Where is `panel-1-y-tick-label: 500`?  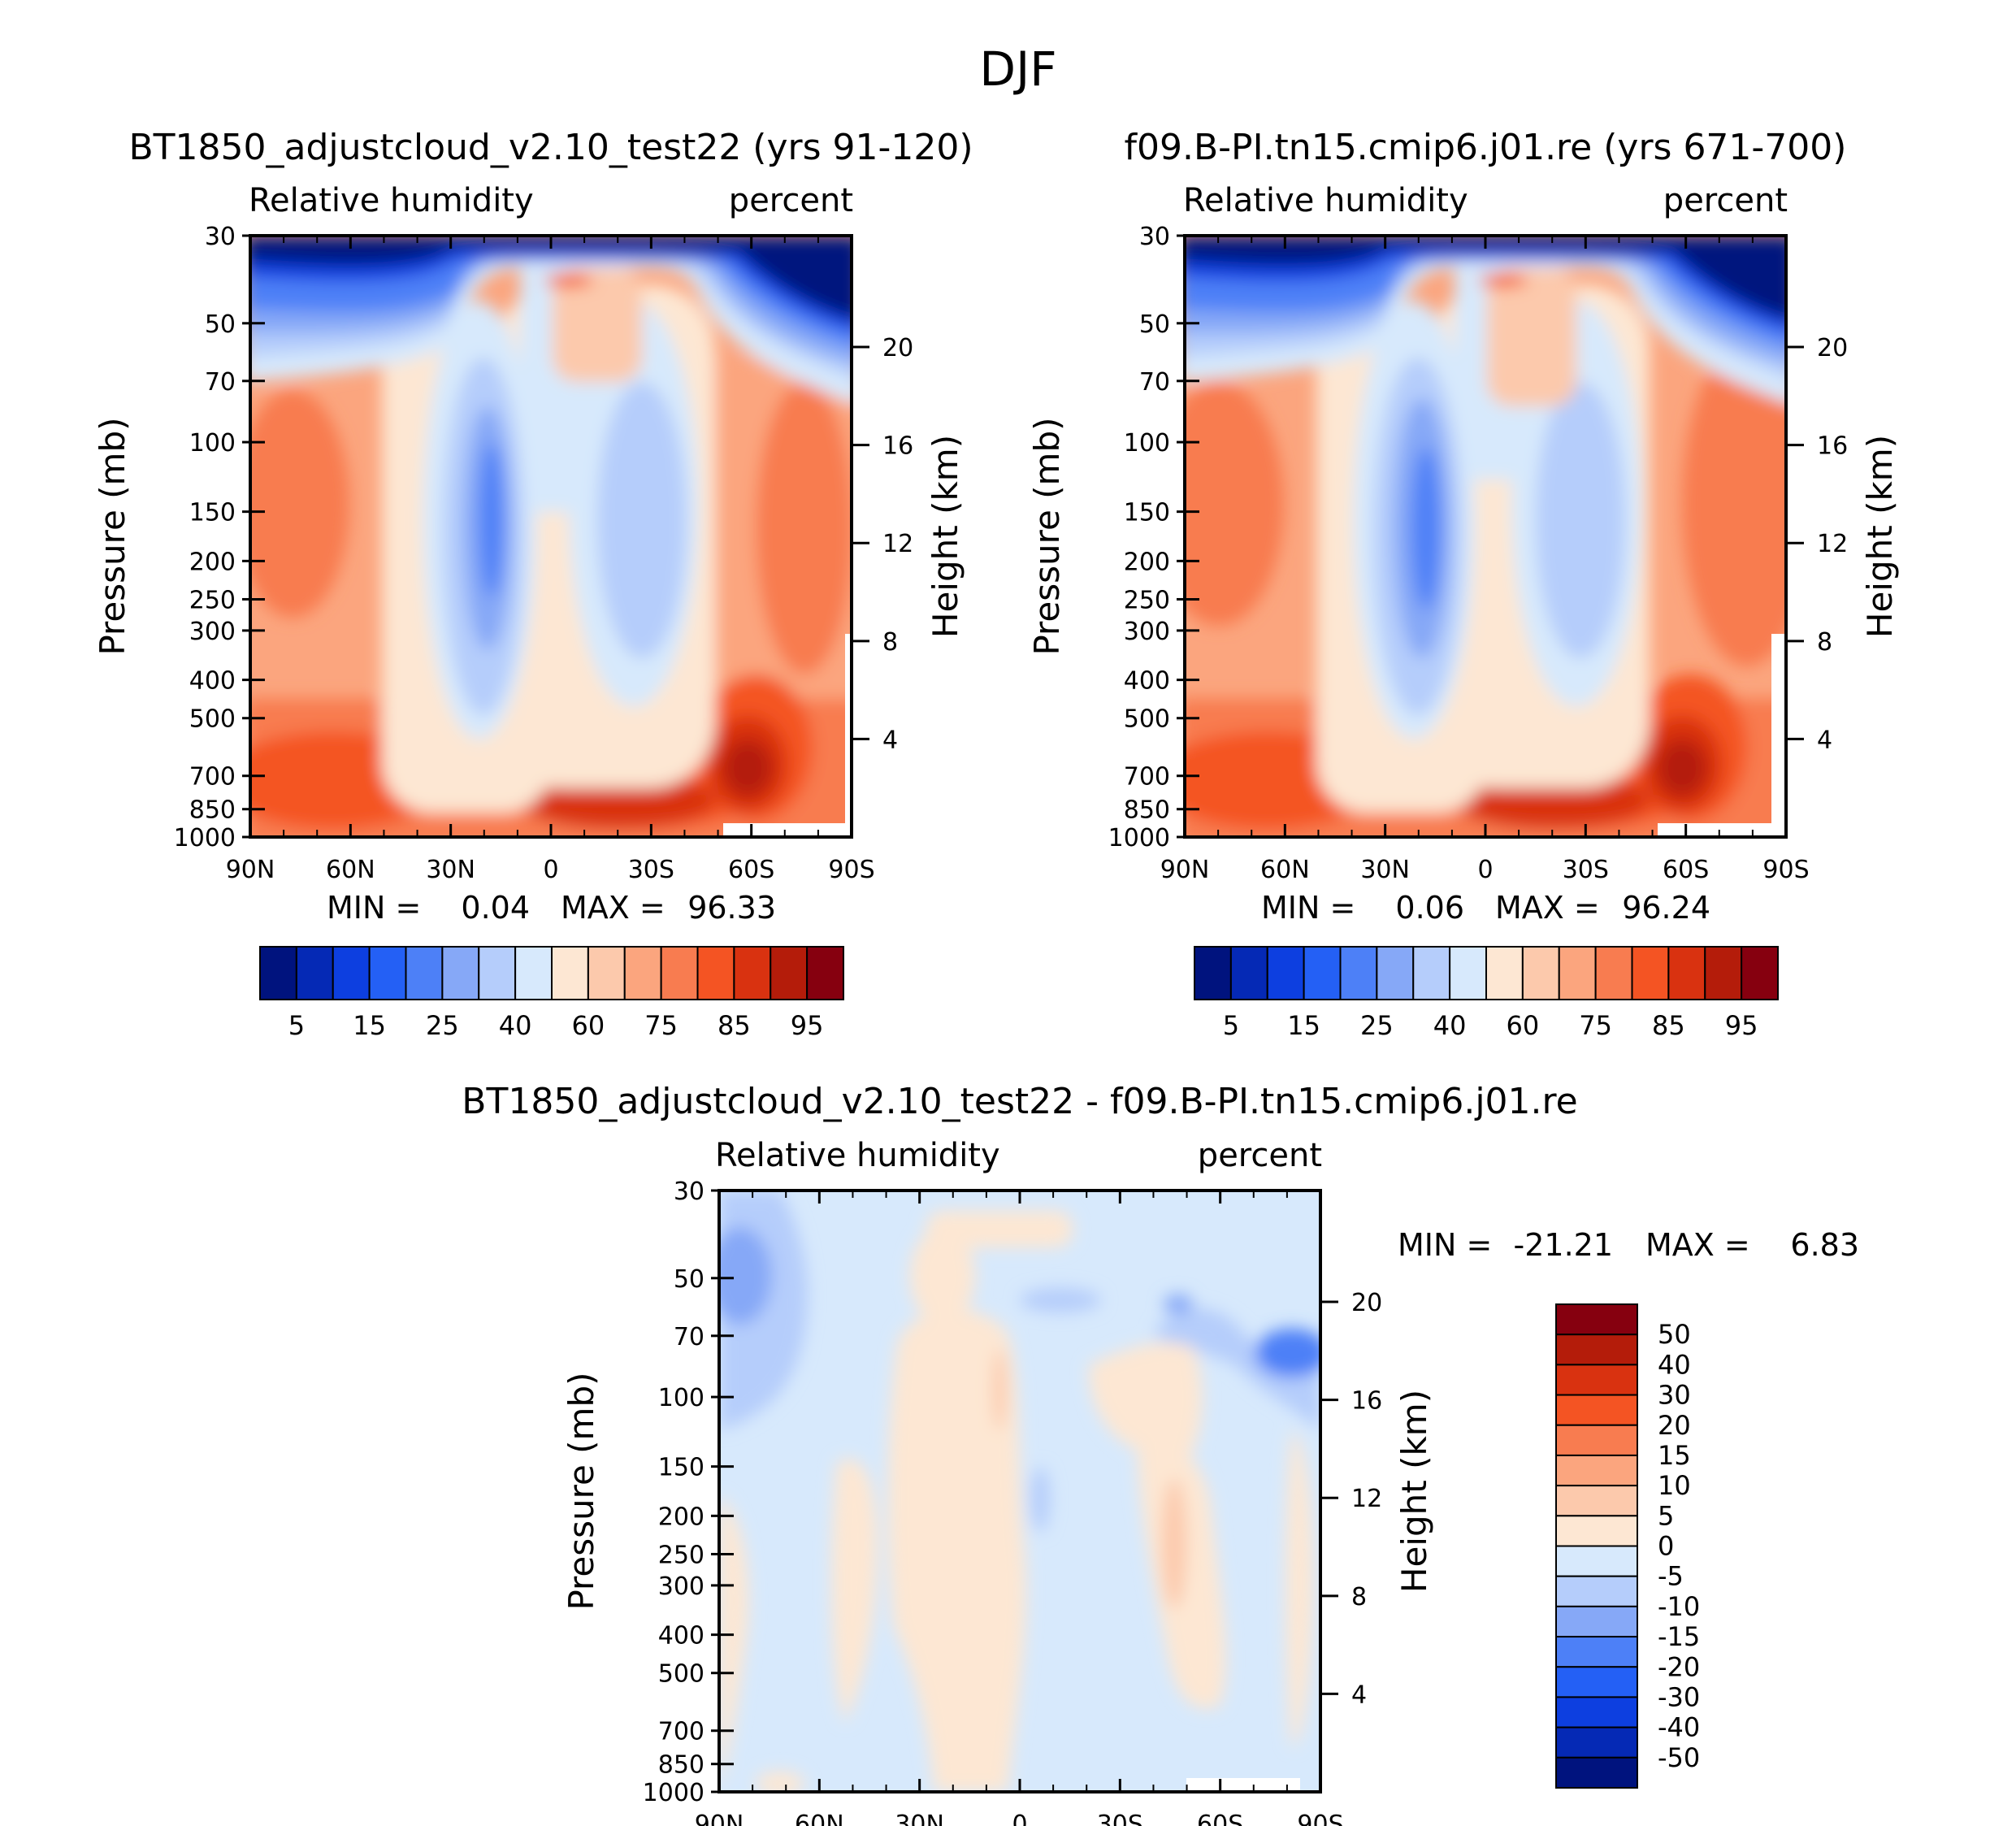
panel-1-y-tick-label: 500 is located at coordinates (212, 719).